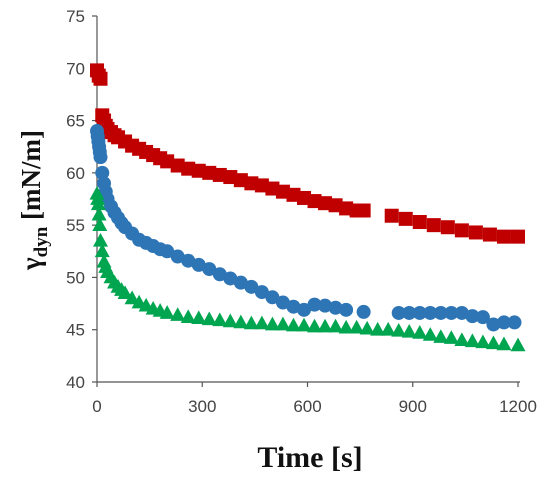 The height and width of the screenshot is (485, 550). I want to click on y-tick-label: 60, so click(75, 173).